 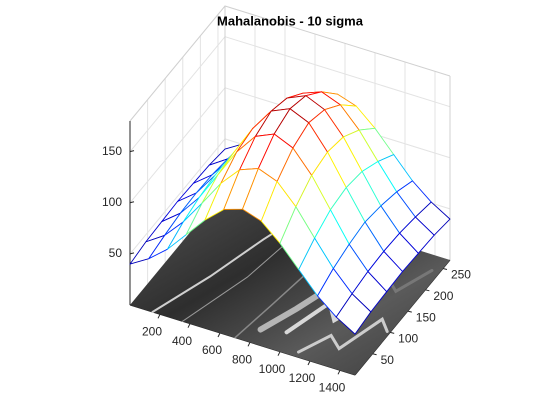 I want to click on z-tick-label: 50, so click(x=116, y=253).